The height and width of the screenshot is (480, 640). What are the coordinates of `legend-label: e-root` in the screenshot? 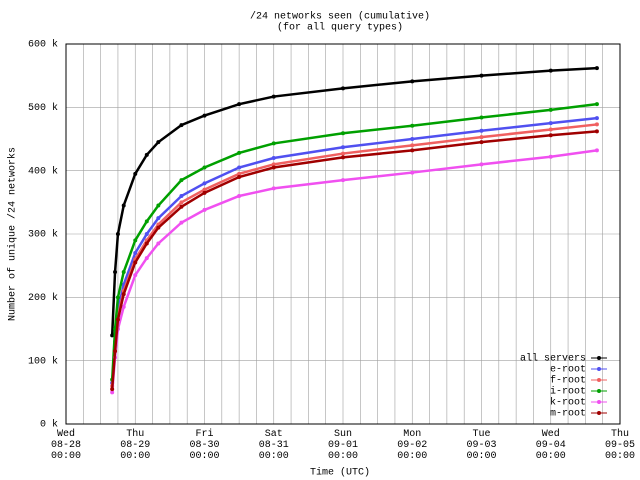 It's located at (568, 370).